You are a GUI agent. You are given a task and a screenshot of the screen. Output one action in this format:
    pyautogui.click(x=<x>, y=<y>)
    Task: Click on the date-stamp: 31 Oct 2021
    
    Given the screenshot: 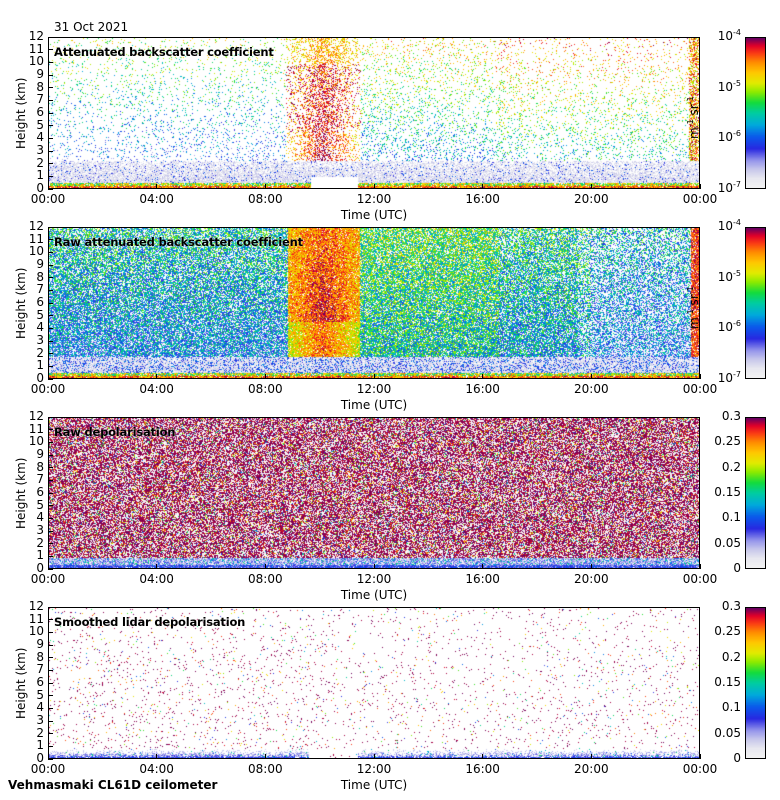 What is the action you would take?
    pyautogui.click(x=91, y=27)
    